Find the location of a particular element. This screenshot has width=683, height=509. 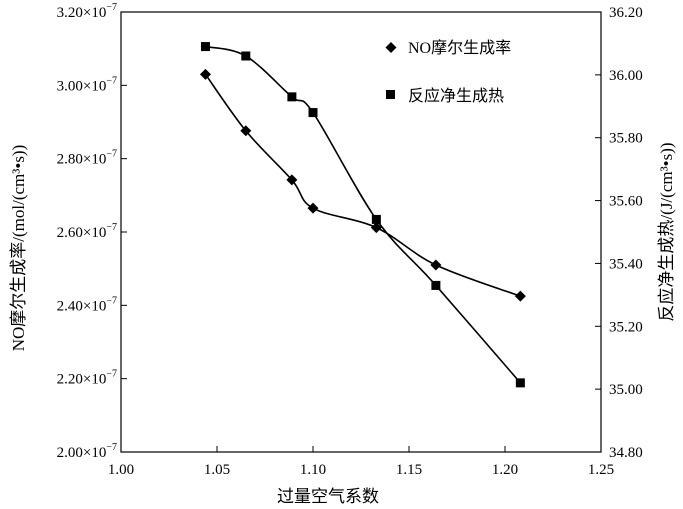

tick-mantissa: 3.20×10 is located at coordinates (82, 13).